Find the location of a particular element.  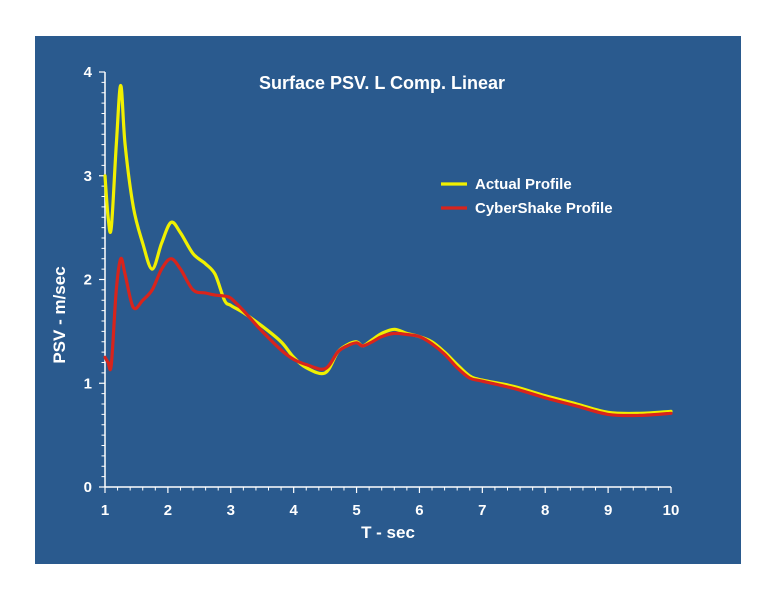

chart-title: Surface PSV. L Comp. Linear is located at coordinates (382, 83).